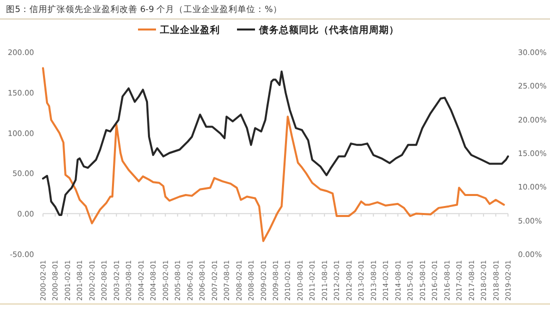  Describe the element at coordinates (189, 30) in the screenshot. I see `legend-label: 工业企业盈利` at that location.